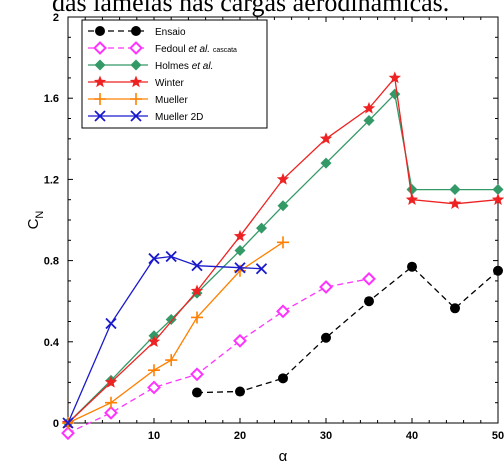  I want to click on y-tick-label: 0.4, so click(52, 343).